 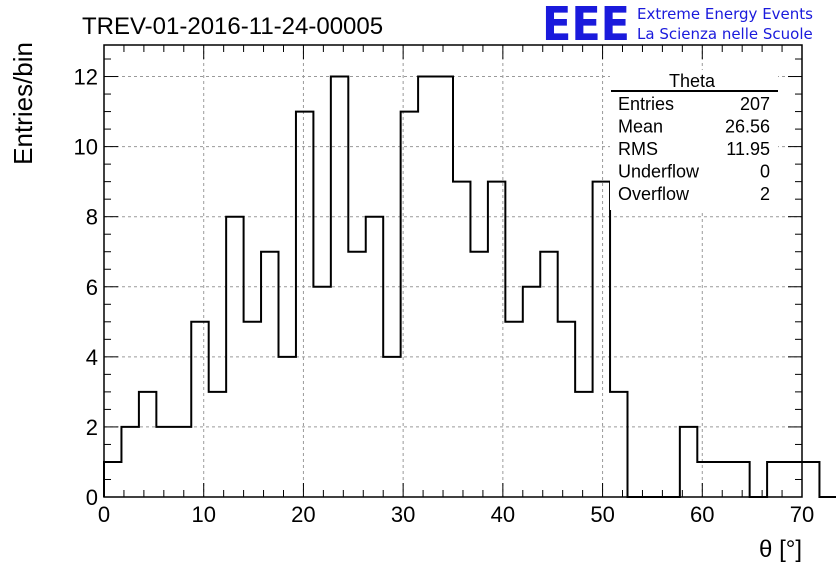 I want to click on y-axis-label: Entries/bin, so click(x=23, y=103).